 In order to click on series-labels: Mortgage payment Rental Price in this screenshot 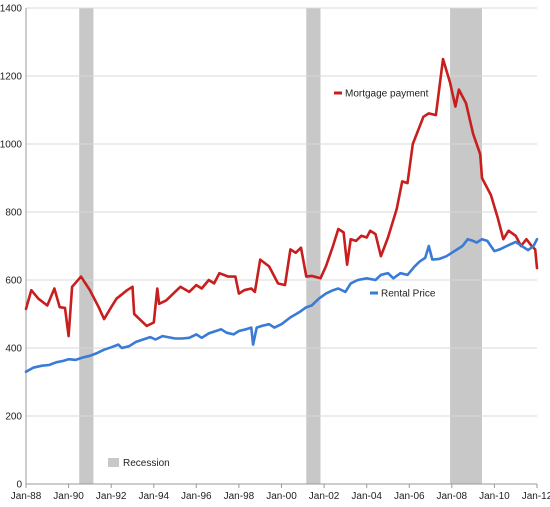, I will do `click(385, 194)`.